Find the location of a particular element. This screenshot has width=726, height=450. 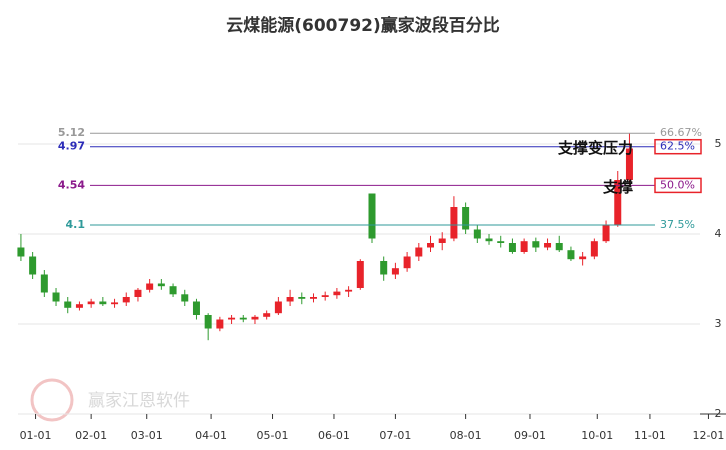

level-pct: 50.0% is located at coordinates (677, 184).